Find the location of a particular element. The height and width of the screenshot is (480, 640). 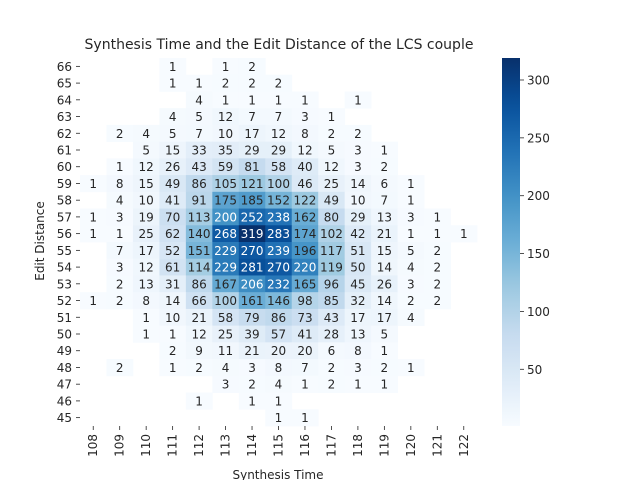

cell-value-label: 2 is located at coordinates (120, 368).